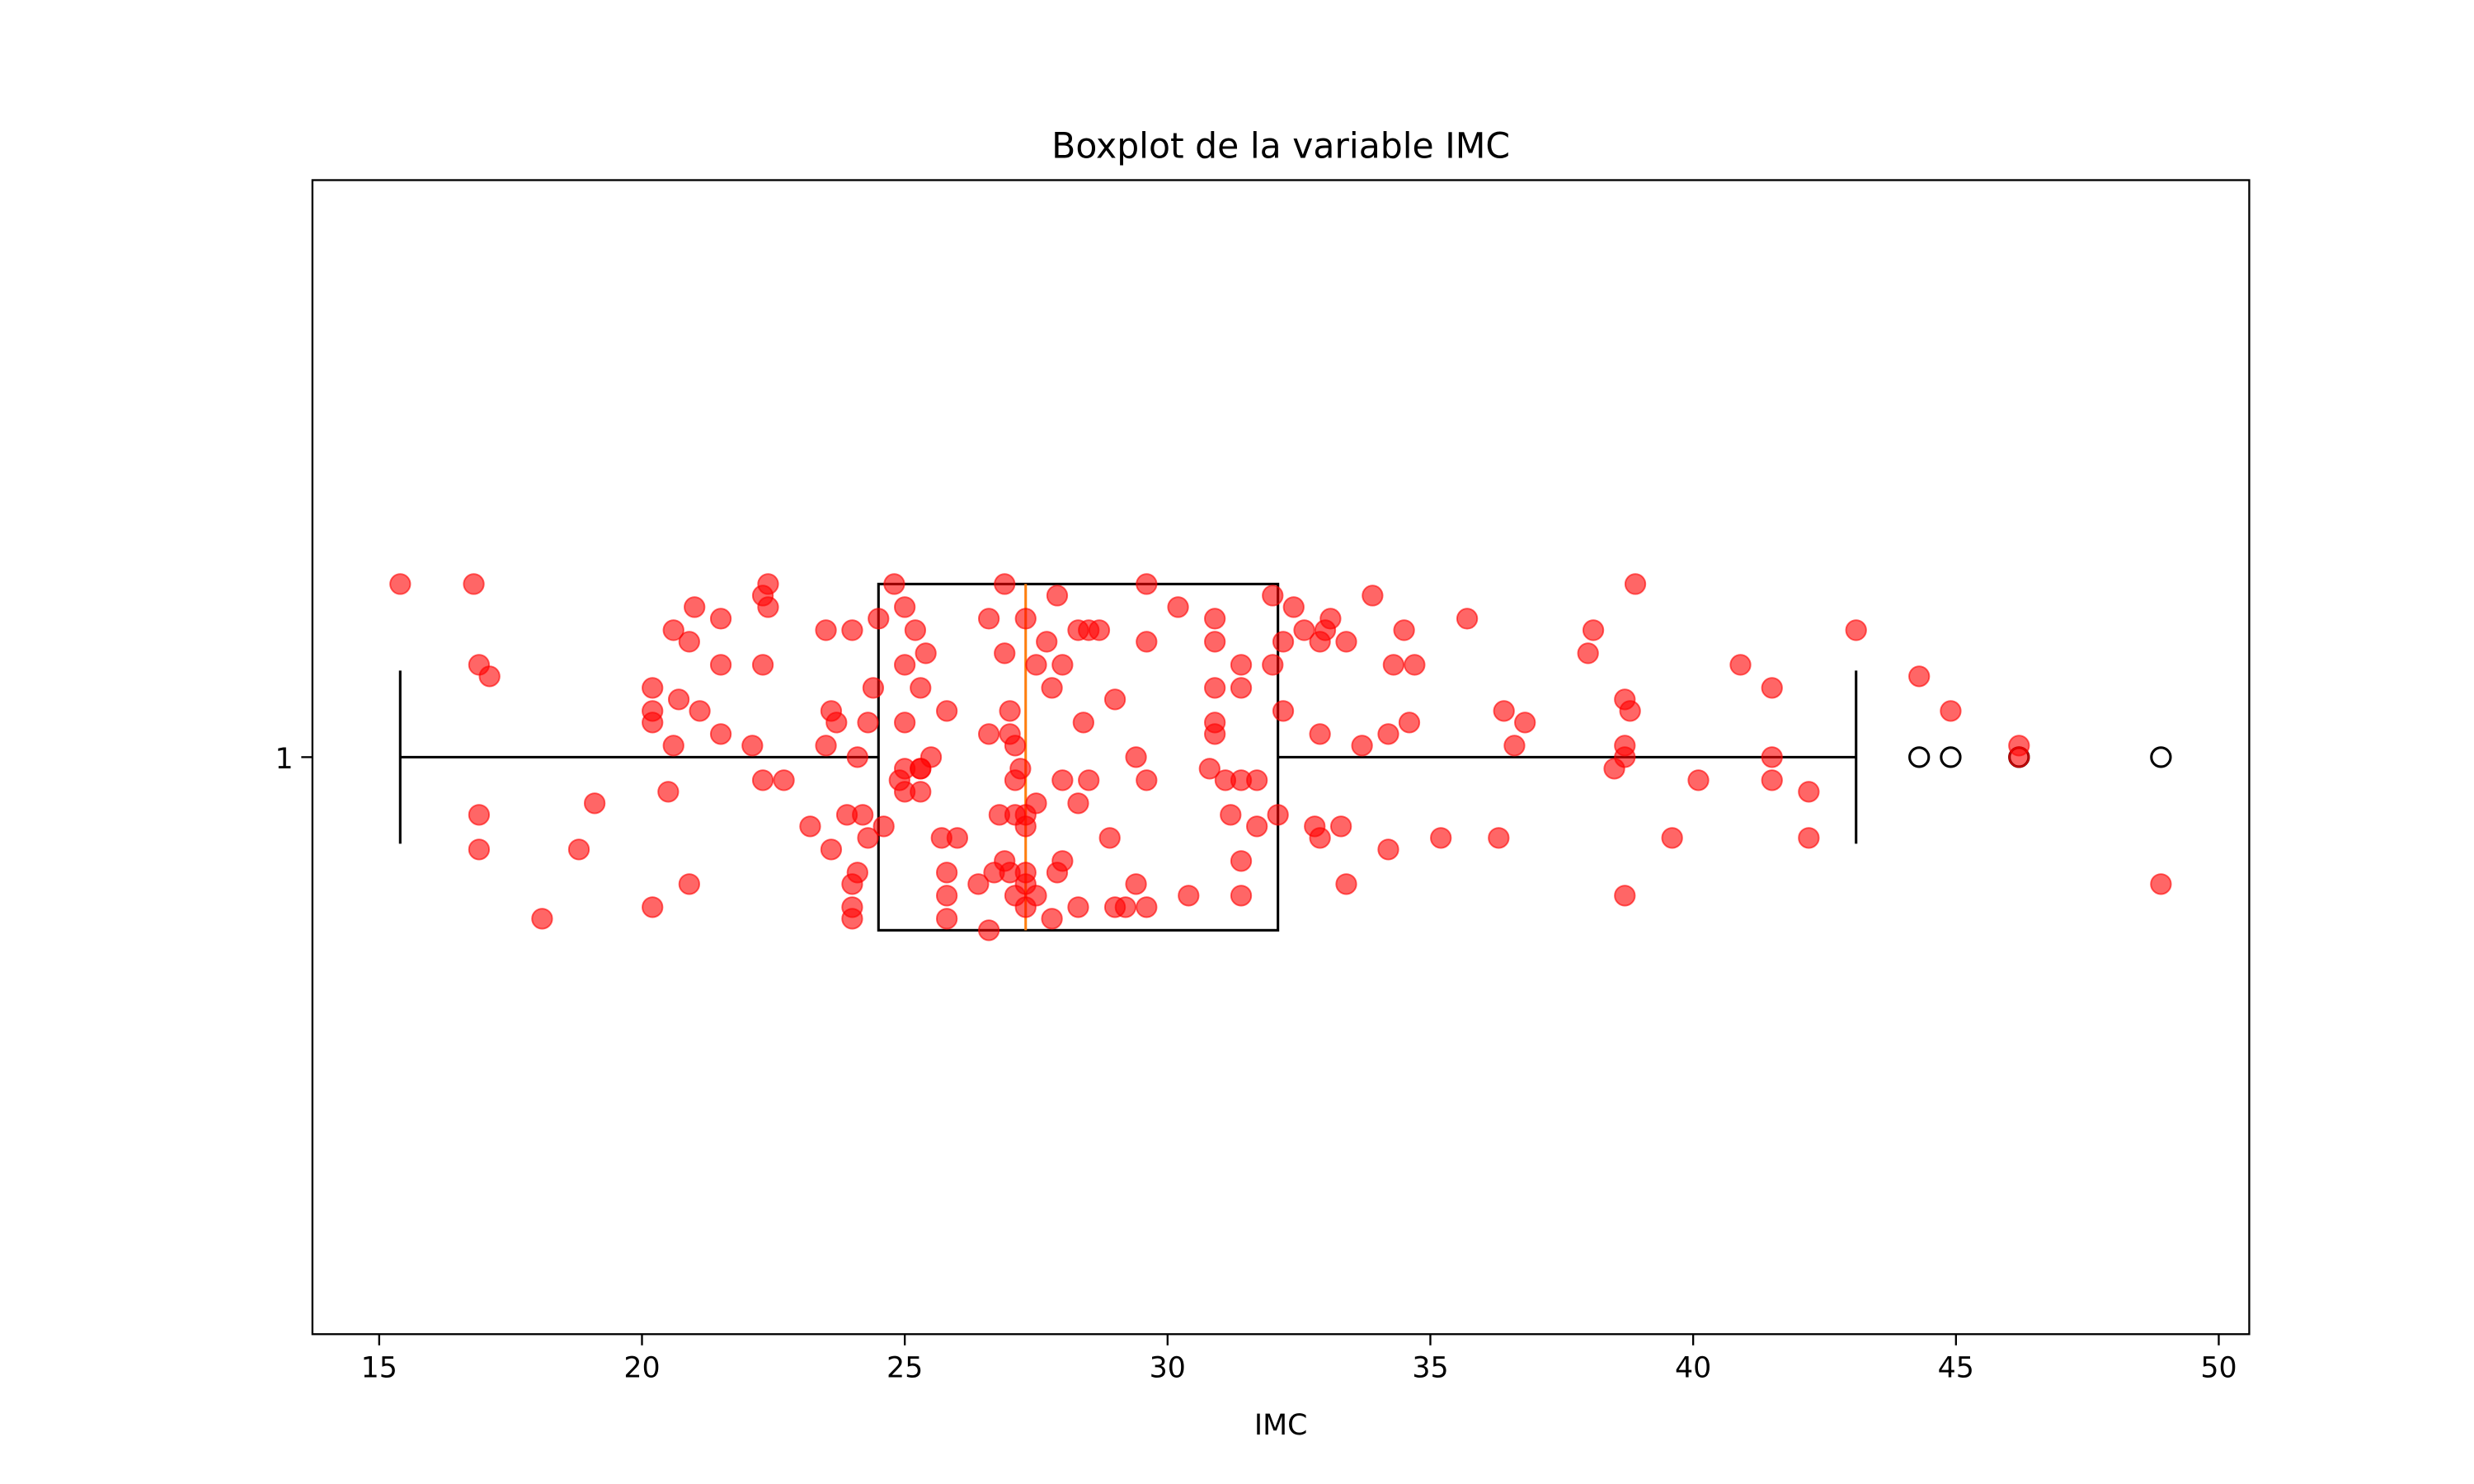 This screenshot has width=2474, height=1484. Describe the element at coordinates (1430, 1367) in the screenshot. I see `x-tick-label: 35` at that location.